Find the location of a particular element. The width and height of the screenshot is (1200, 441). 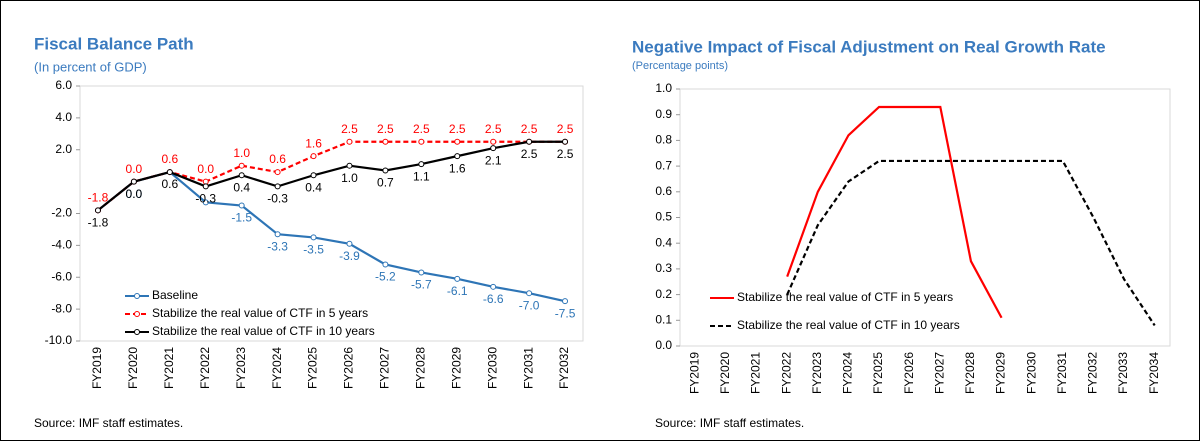

y-tick-label: 0.4 is located at coordinates (663, 242).